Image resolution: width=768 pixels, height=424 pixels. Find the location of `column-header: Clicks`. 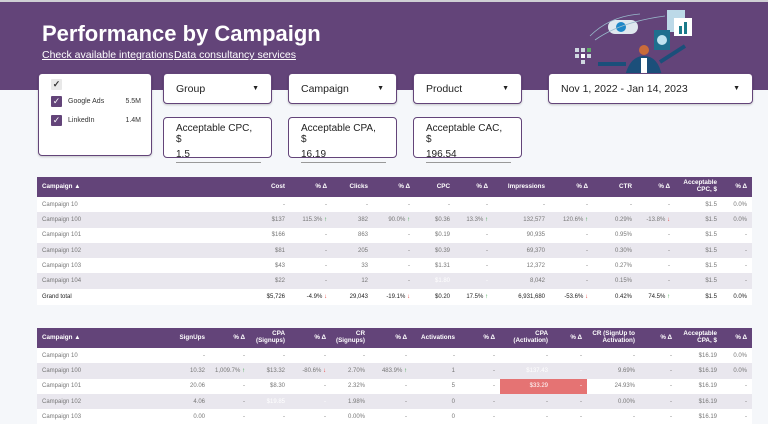

column-header: Clicks is located at coordinates (352, 187).